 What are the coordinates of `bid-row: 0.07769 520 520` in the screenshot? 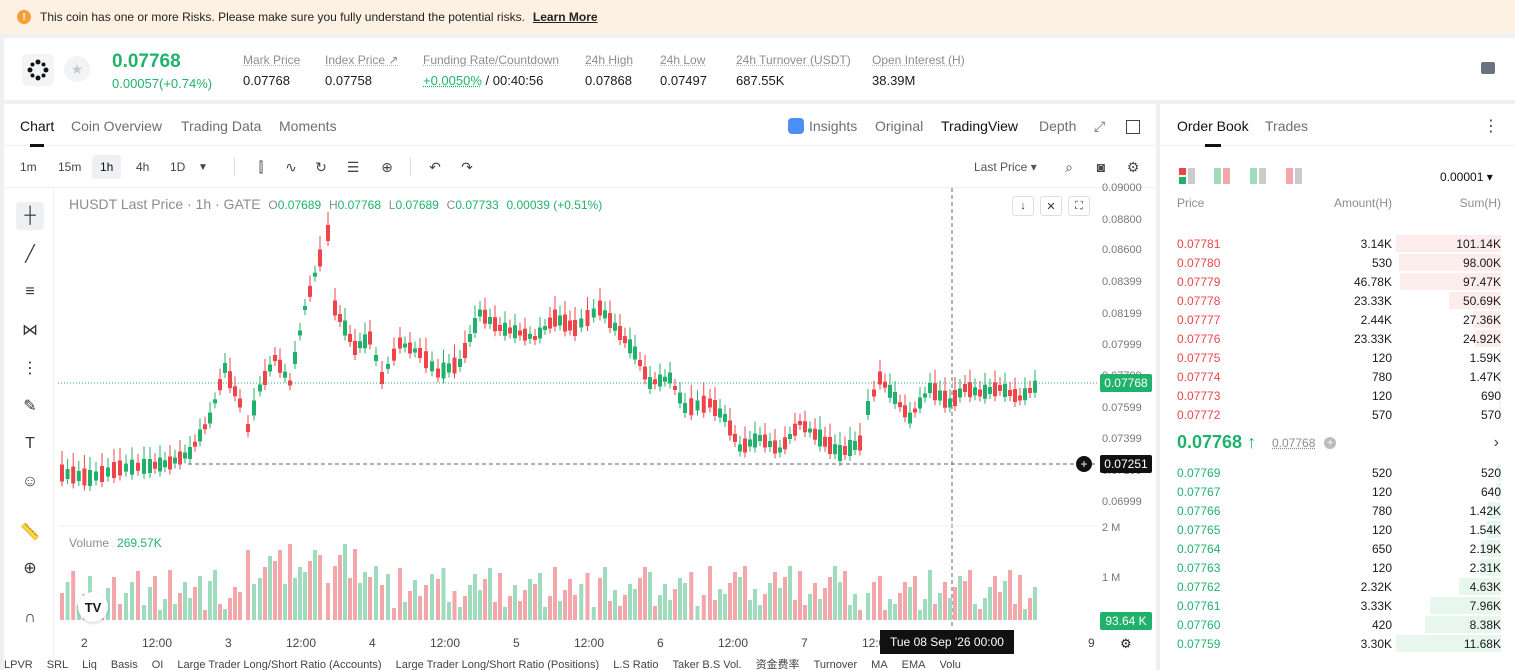 It's located at (1337, 472).